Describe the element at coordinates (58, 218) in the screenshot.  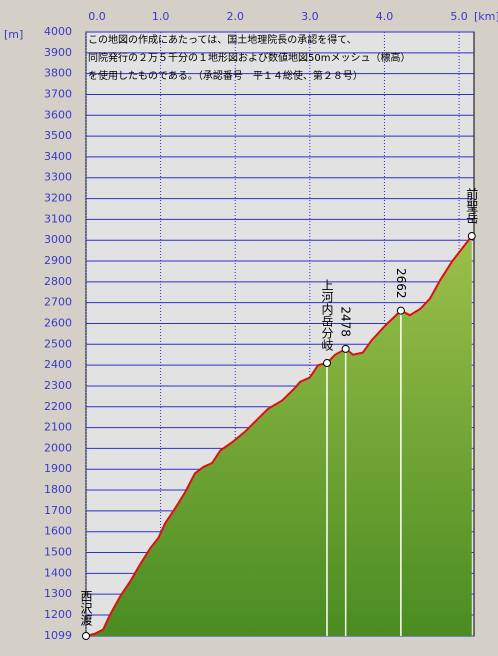
I see `y-tick-label: 3100` at that location.